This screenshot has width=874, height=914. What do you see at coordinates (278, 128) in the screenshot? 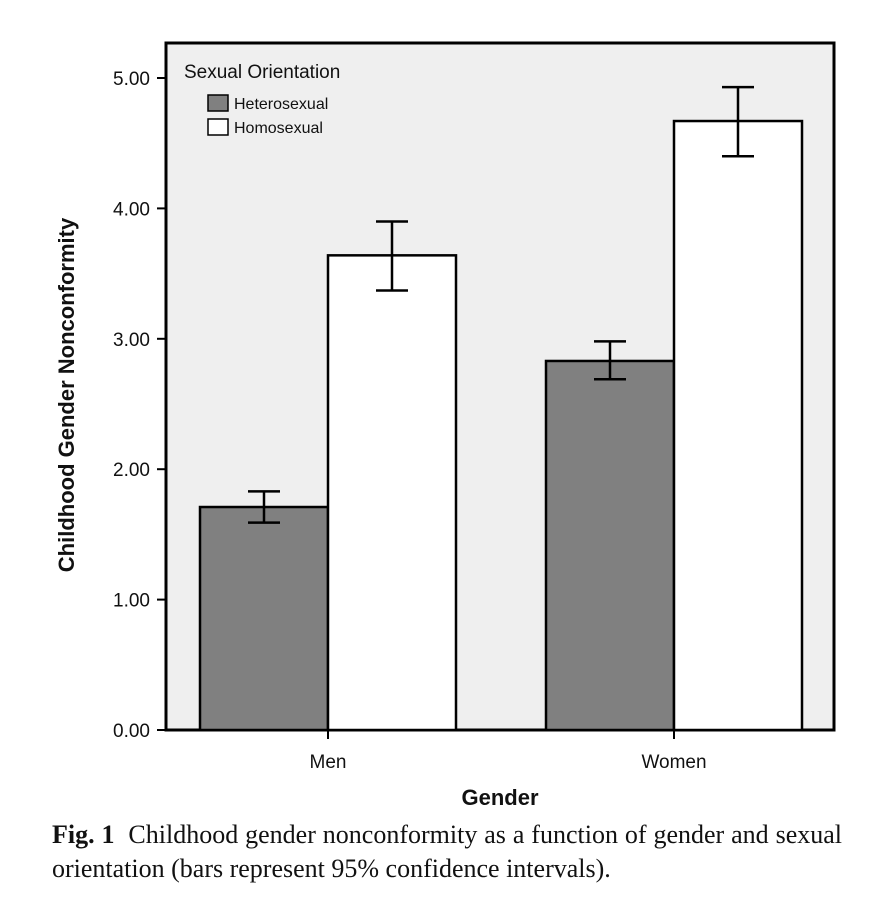
I see `legend-label-homosexual: Homosexual` at bounding box center [278, 128].